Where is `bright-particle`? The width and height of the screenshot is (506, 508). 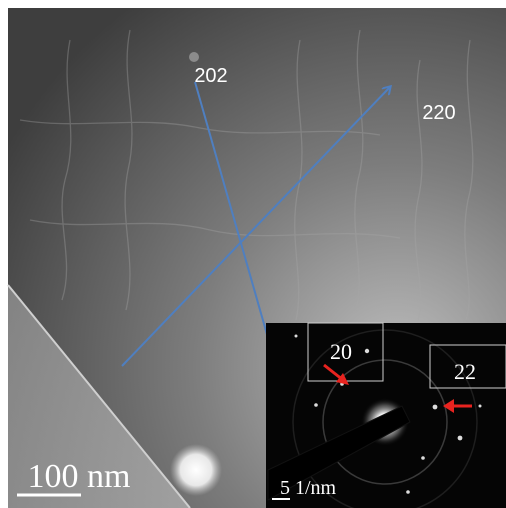
bright-particle is located at coordinates (196, 470).